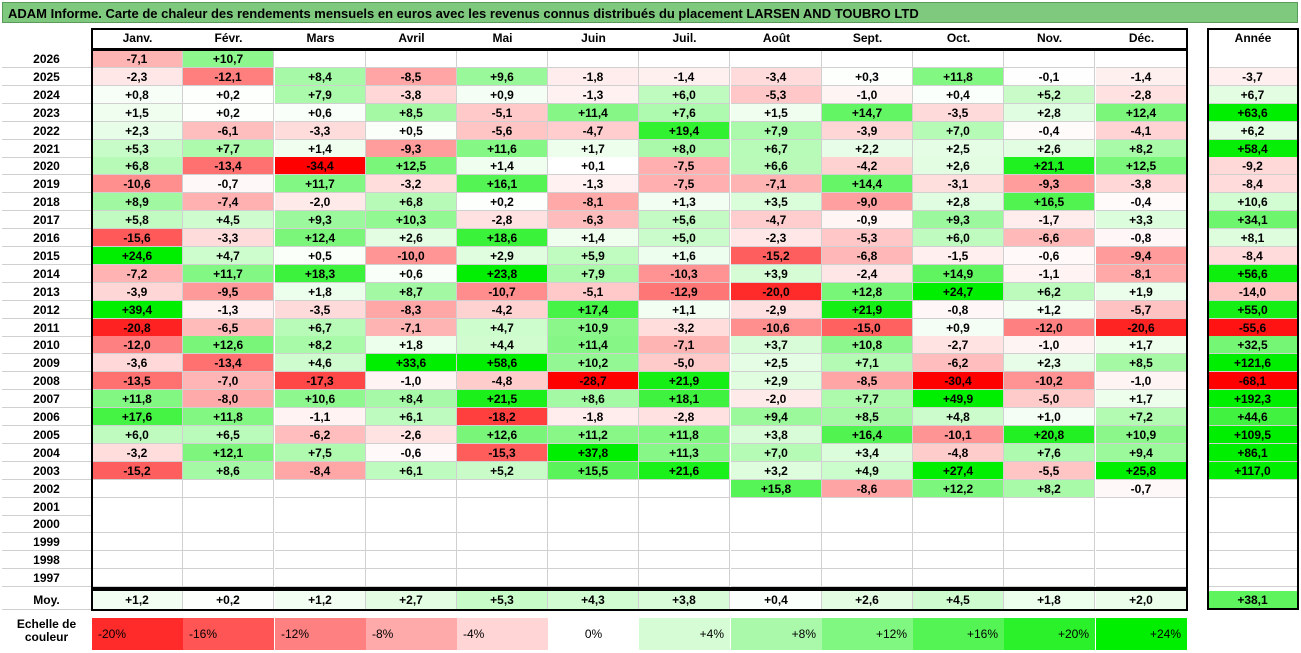 The width and height of the screenshot is (1301, 653). Describe the element at coordinates (593, 345) in the screenshot. I see `heatmap-cell: +11,4` at that location.